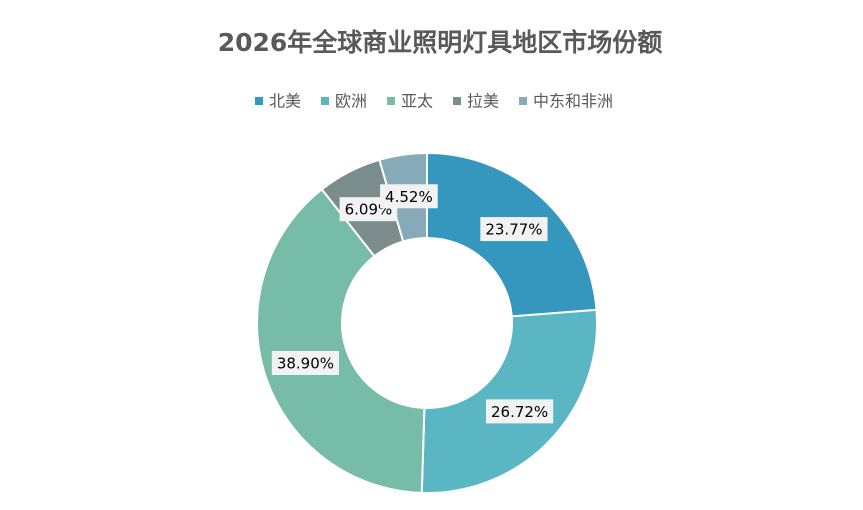 This screenshot has width=863, height=510. I want to click on value-label-group: 38.90%, so click(305, 363).